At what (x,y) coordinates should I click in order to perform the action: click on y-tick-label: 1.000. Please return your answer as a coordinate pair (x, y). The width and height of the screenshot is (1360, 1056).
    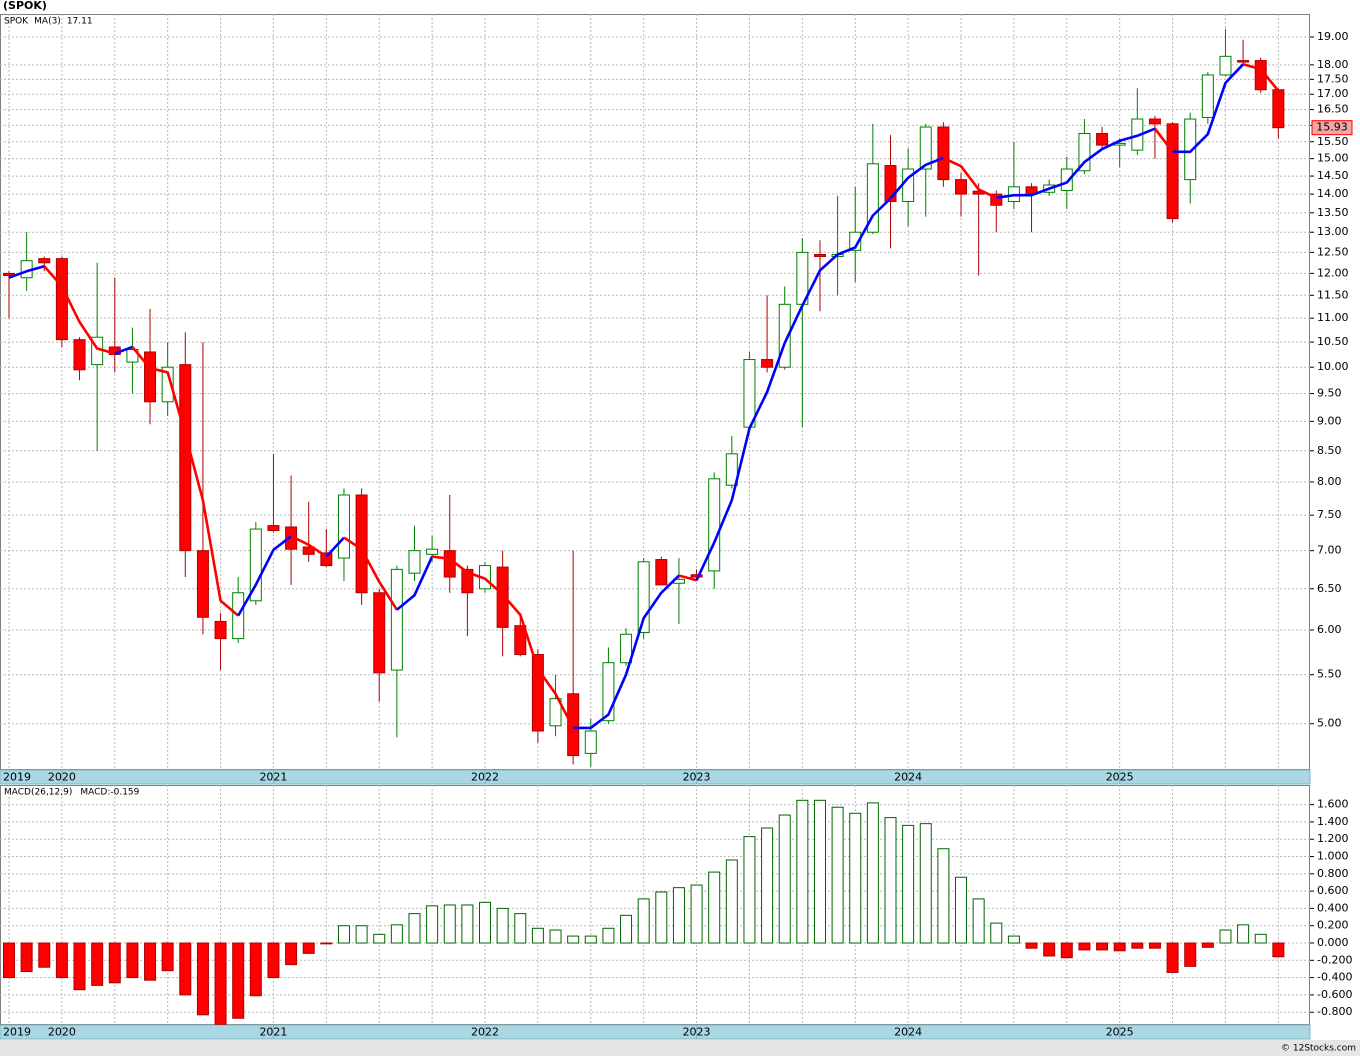
    Looking at the image, I should click on (1333, 856).